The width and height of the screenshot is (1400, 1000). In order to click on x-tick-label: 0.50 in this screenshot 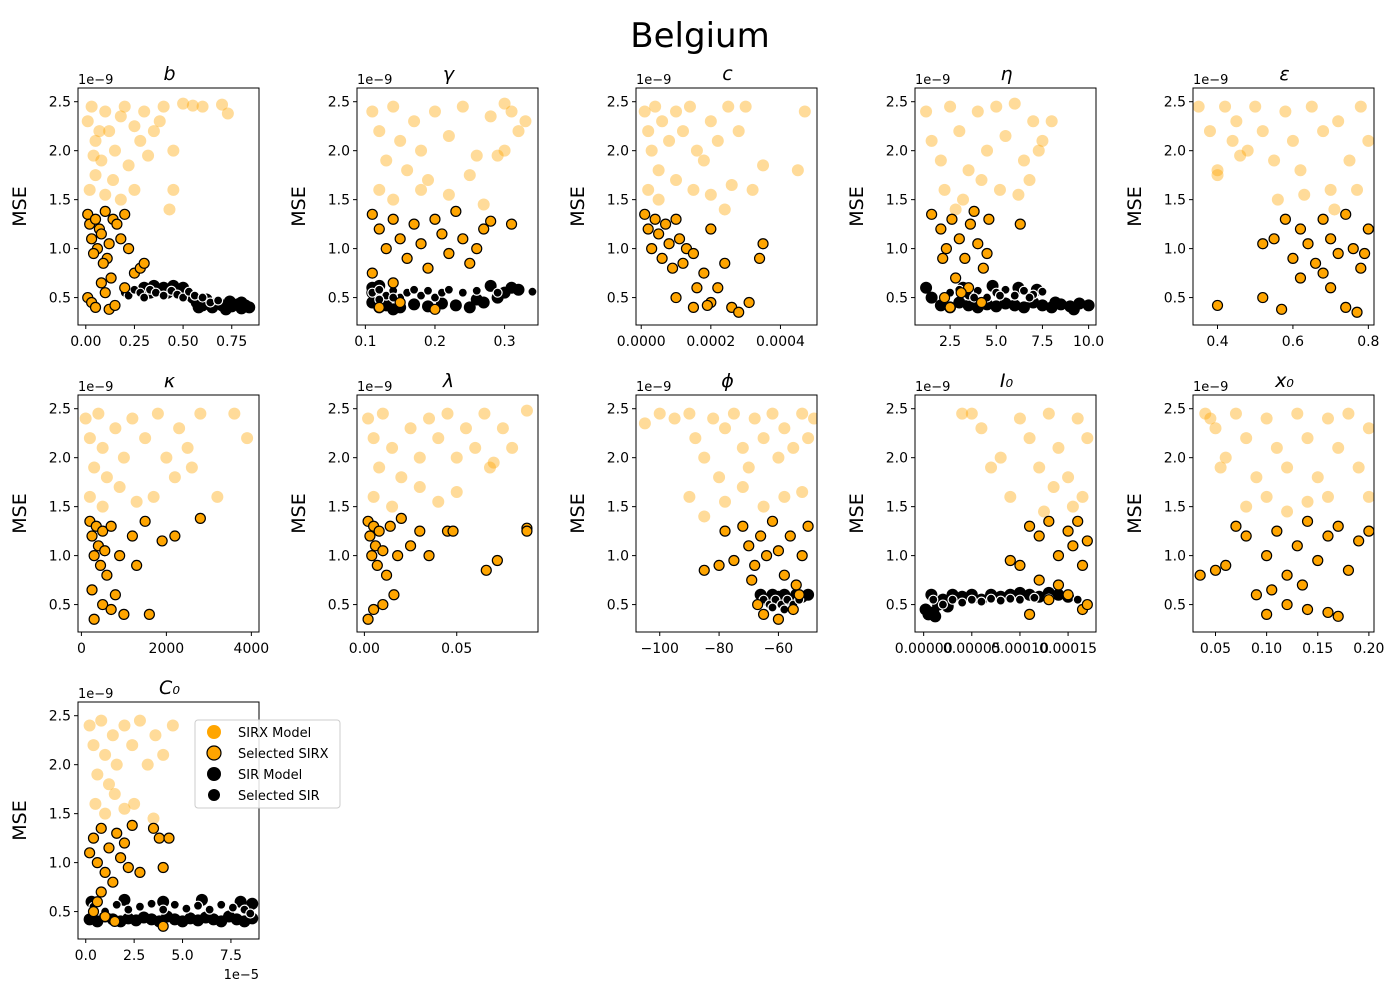, I will do `click(183, 342)`.